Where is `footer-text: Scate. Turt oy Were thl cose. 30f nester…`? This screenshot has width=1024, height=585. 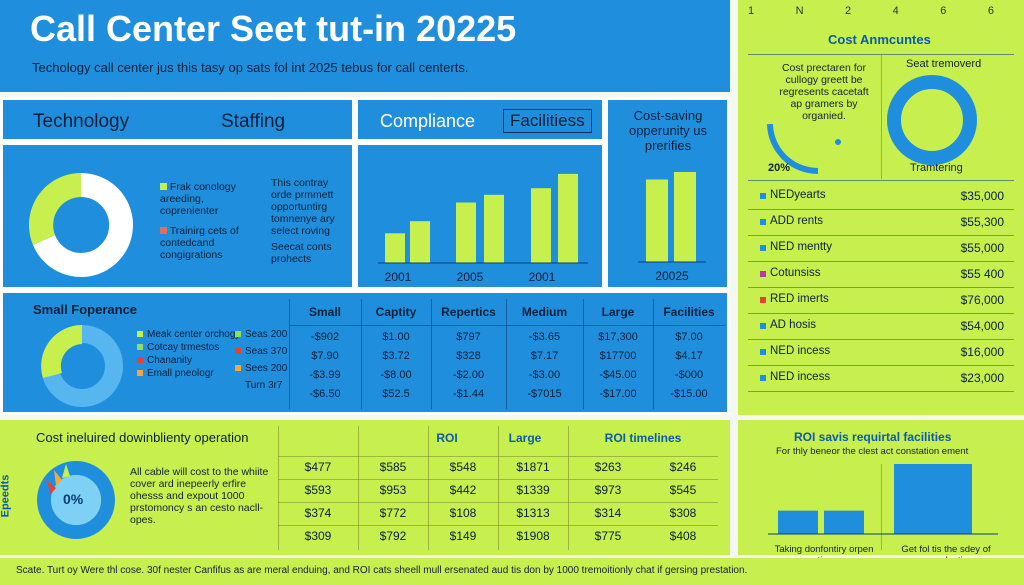
footer-text: Scate. Turt oy Were thl cose. 30f nester… is located at coordinates (382, 570).